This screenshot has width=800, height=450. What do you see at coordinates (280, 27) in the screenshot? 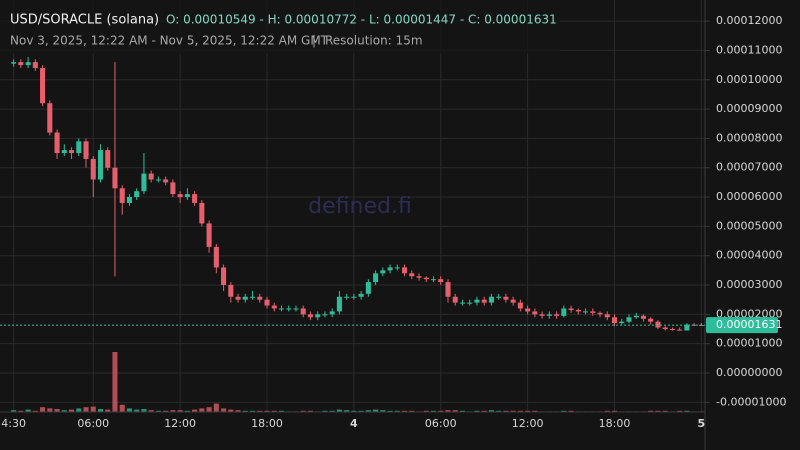
I see `header-bg` at bounding box center [280, 27].